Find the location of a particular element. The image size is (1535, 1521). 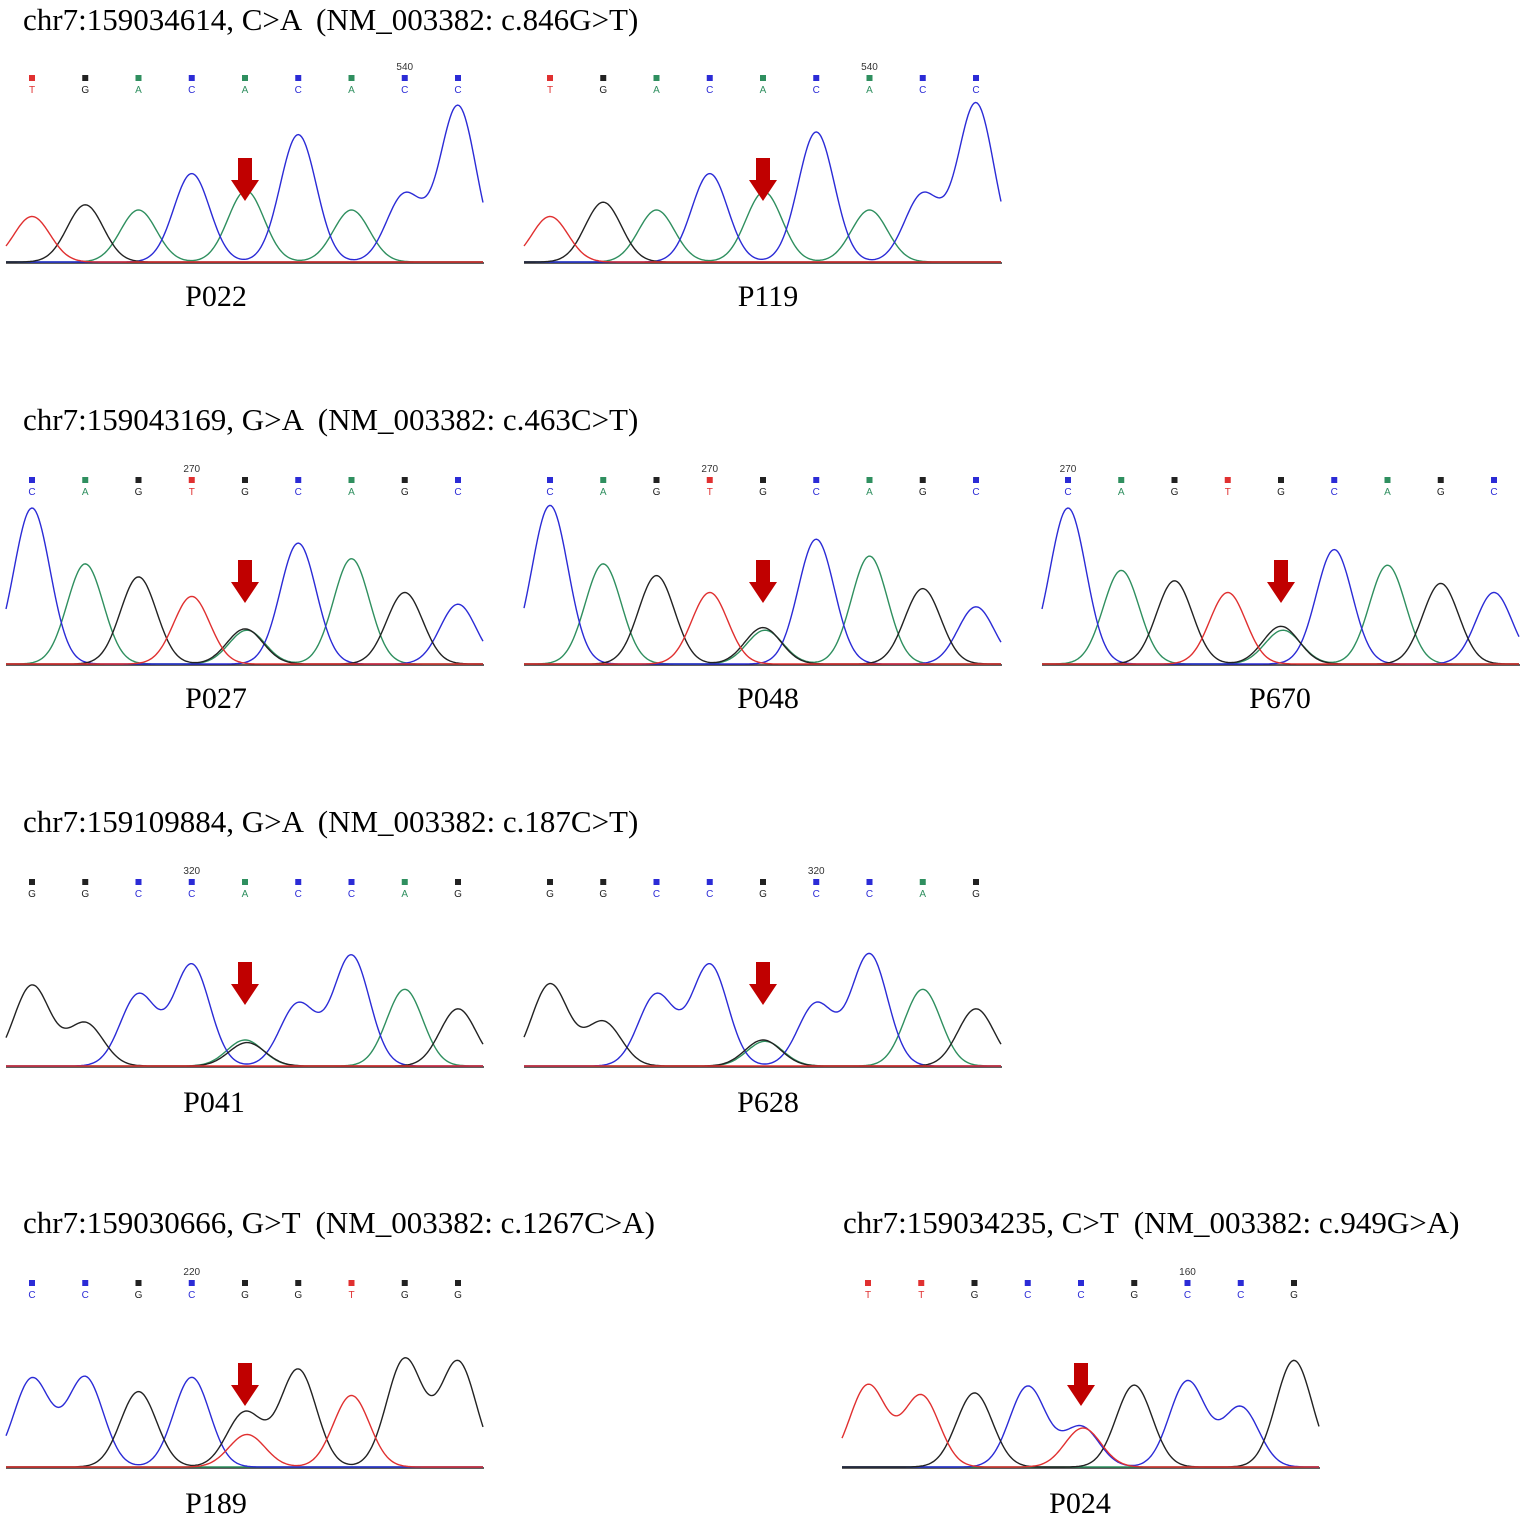

chromatogram-trace: C C G C G G T G G 220 is located at coordinates (244, 1368).